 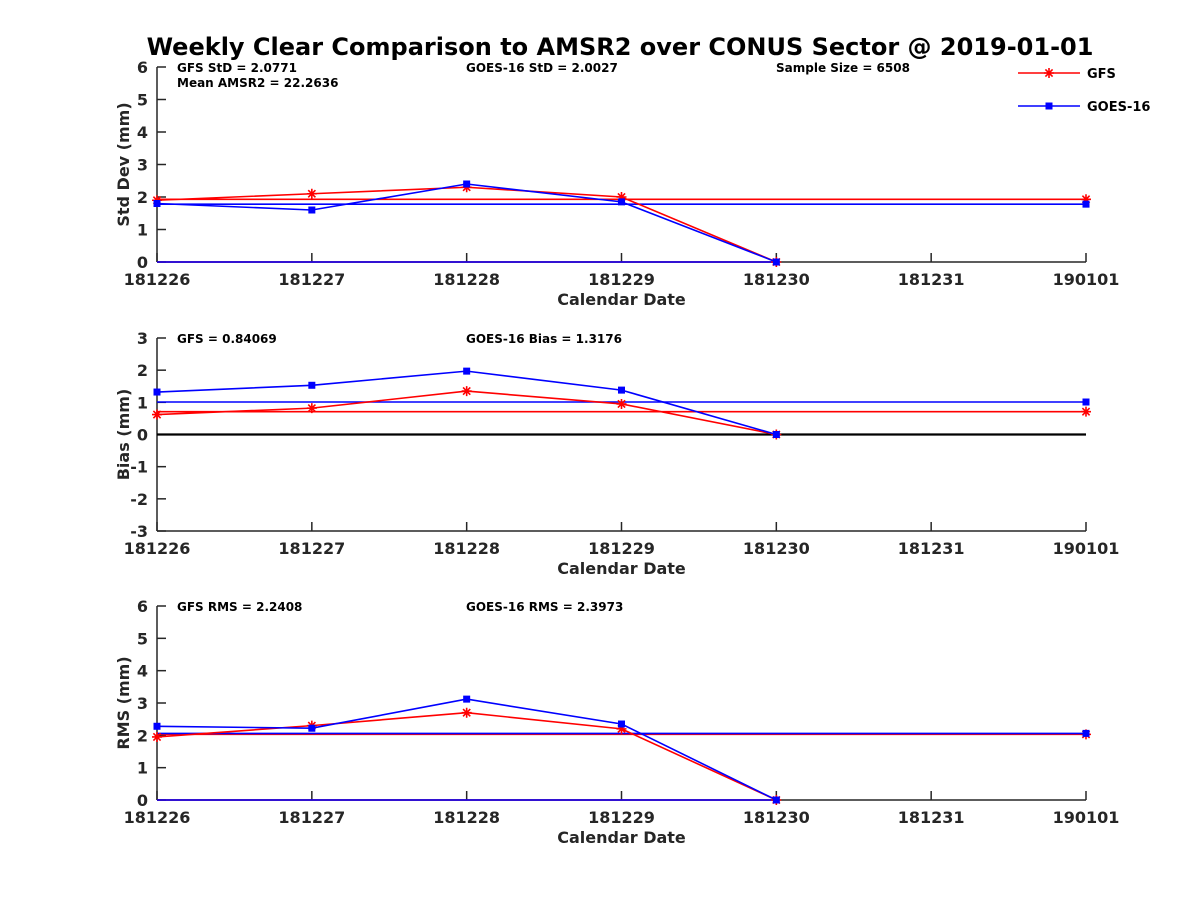 I want to click on annotation-goes: GOES-16 StD = 2.0027, so click(x=542, y=68).